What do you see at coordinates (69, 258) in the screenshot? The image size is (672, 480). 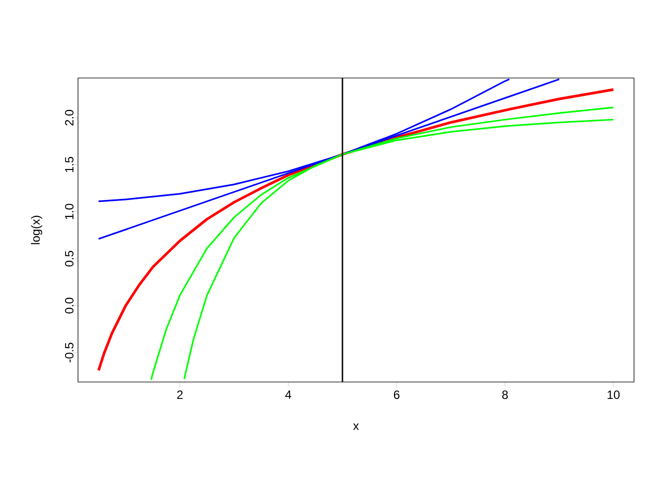 I see `y-tick-label: 0.5` at bounding box center [69, 258].